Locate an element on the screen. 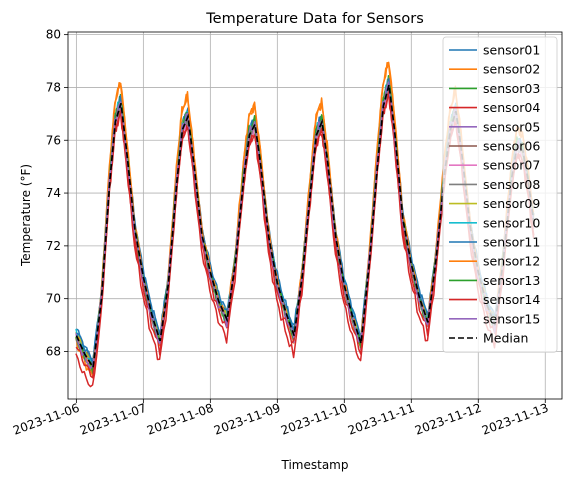 This screenshot has height=481, width=573. legend-label-sensor11: sensor11 is located at coordinates (511, 242).